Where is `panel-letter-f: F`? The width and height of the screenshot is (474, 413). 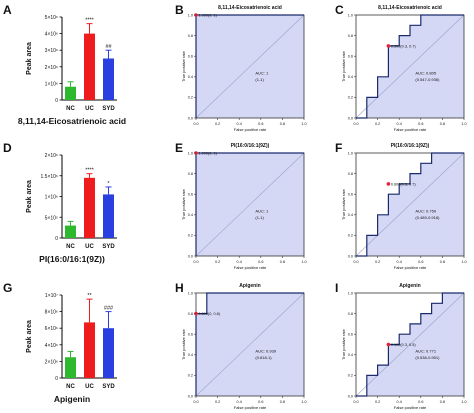
panel-letter-f: F is located at coordinates (338, 148).